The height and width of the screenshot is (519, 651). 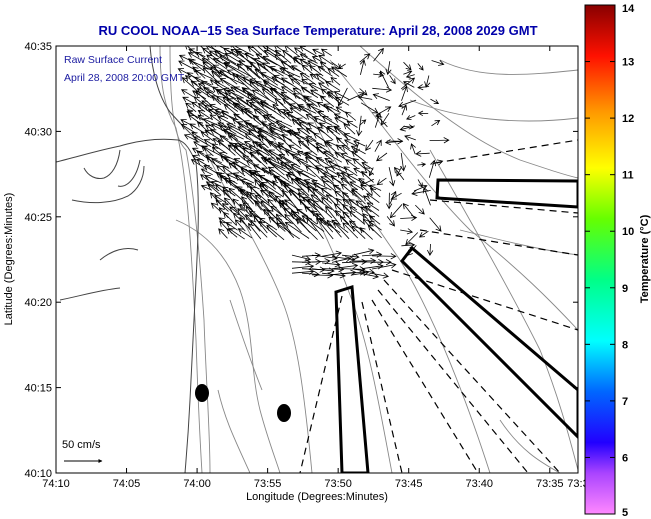 I want to click on colorbar-label: Temperature (°C), so click(x=645, y=258).